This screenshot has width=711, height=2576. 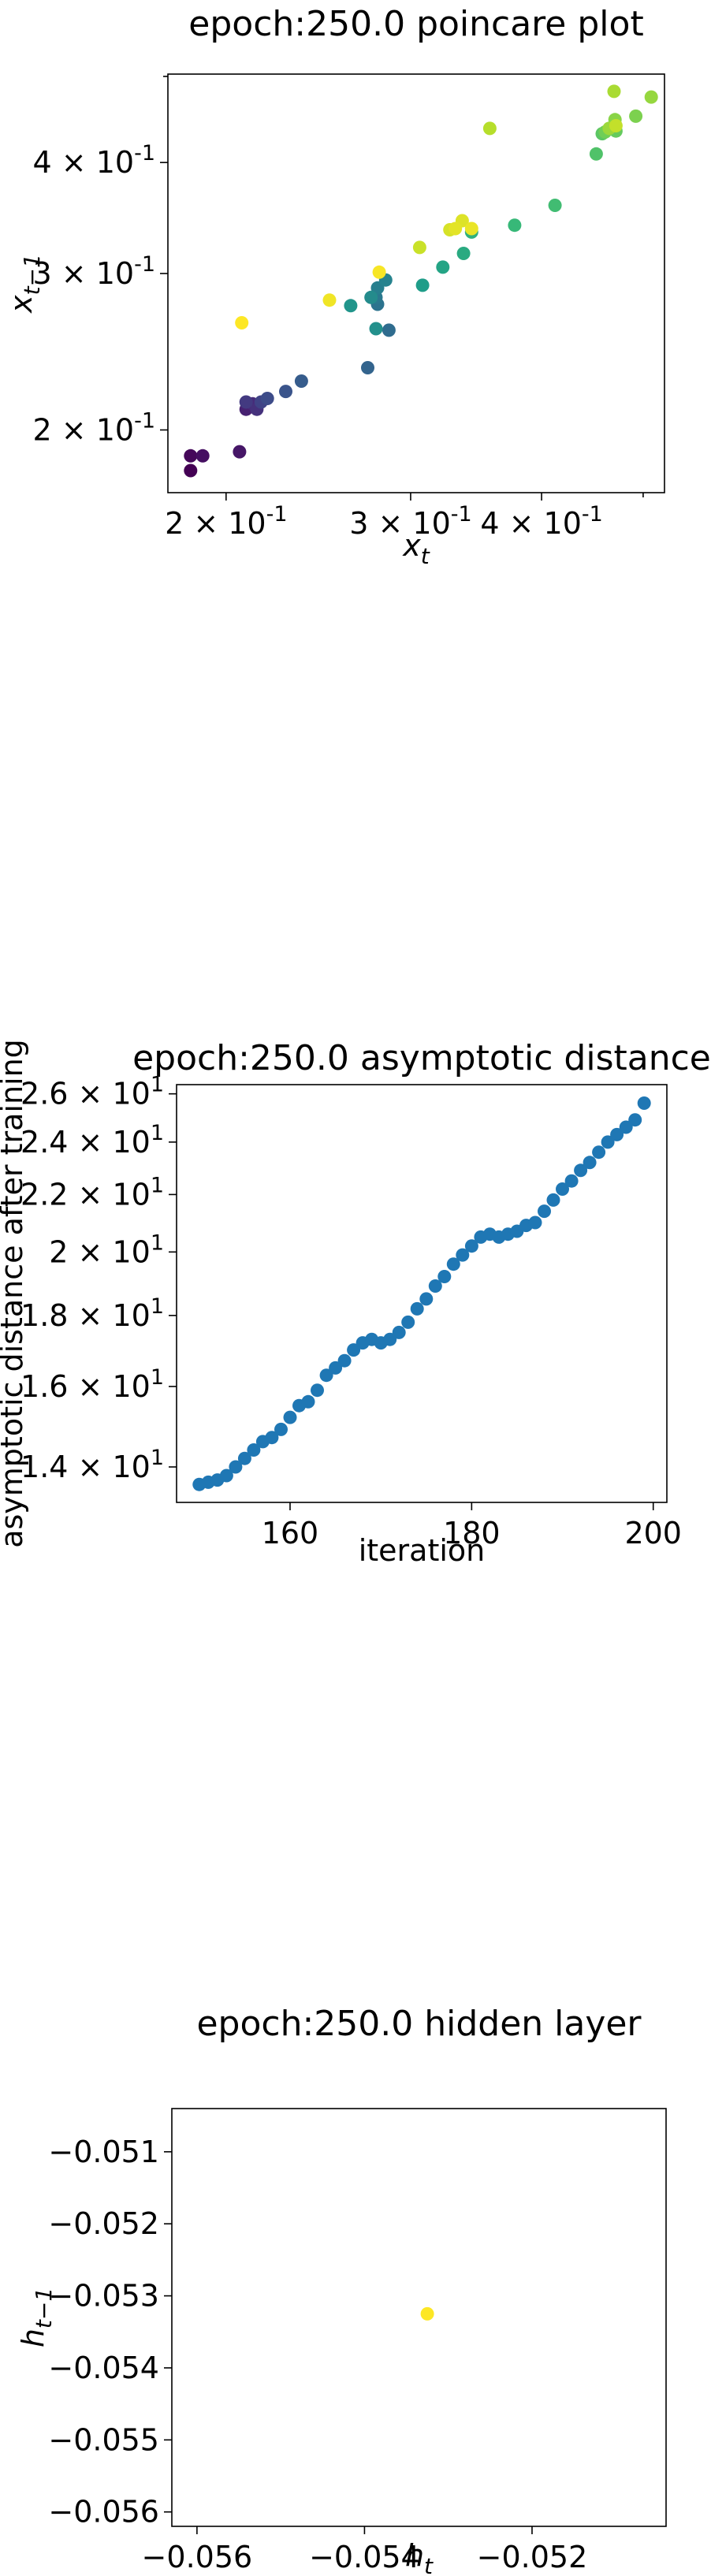 What do you see at coordinates (103, 2368) in the screenshot?
I see `y-tick-label: −0.054` at bounding box center [103, 2368].